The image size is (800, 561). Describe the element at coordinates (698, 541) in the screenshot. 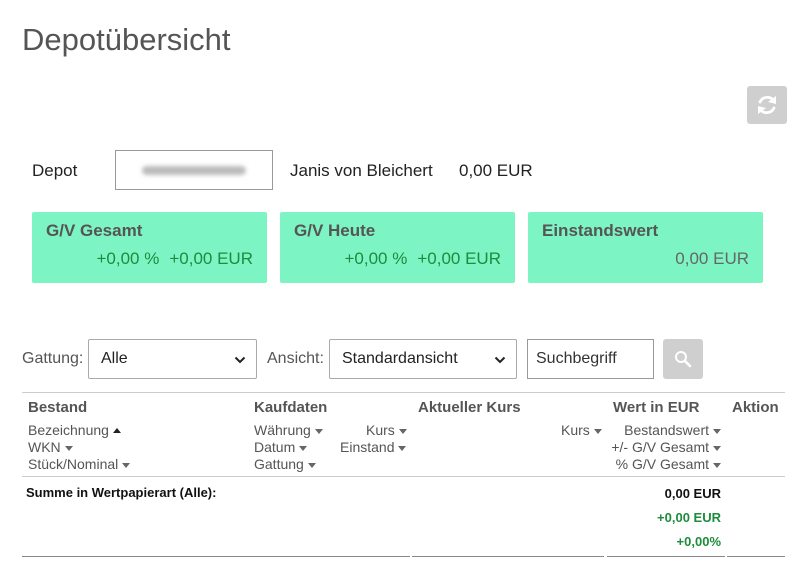

I see `summary-pct: +0,00%` at that location.